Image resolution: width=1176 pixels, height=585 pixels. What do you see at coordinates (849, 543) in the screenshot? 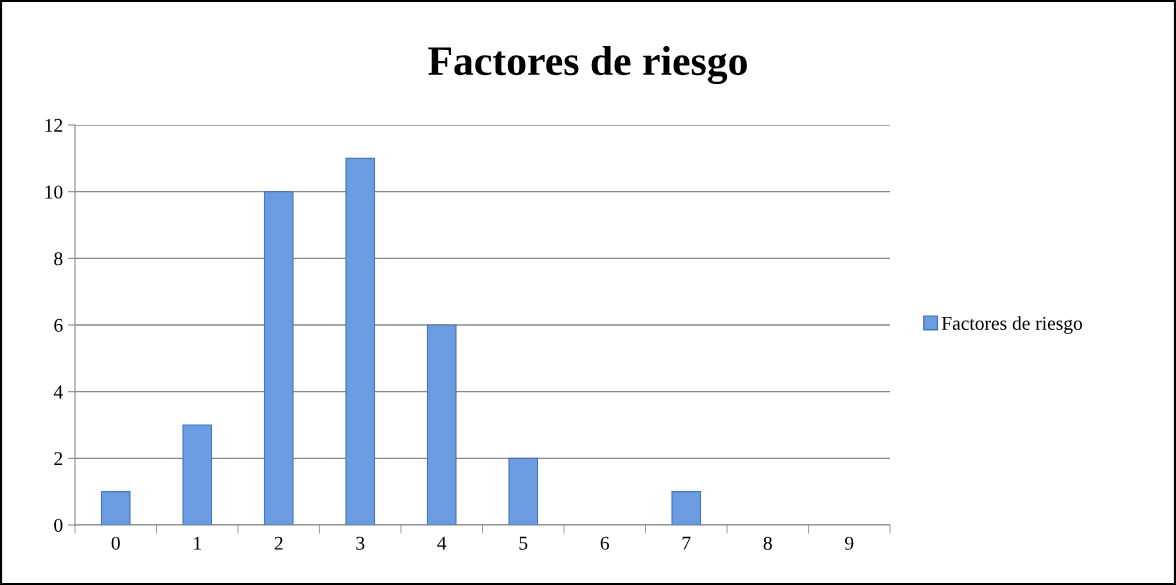
I see `x-tick-label: 9` at bounding box center [849, 543].